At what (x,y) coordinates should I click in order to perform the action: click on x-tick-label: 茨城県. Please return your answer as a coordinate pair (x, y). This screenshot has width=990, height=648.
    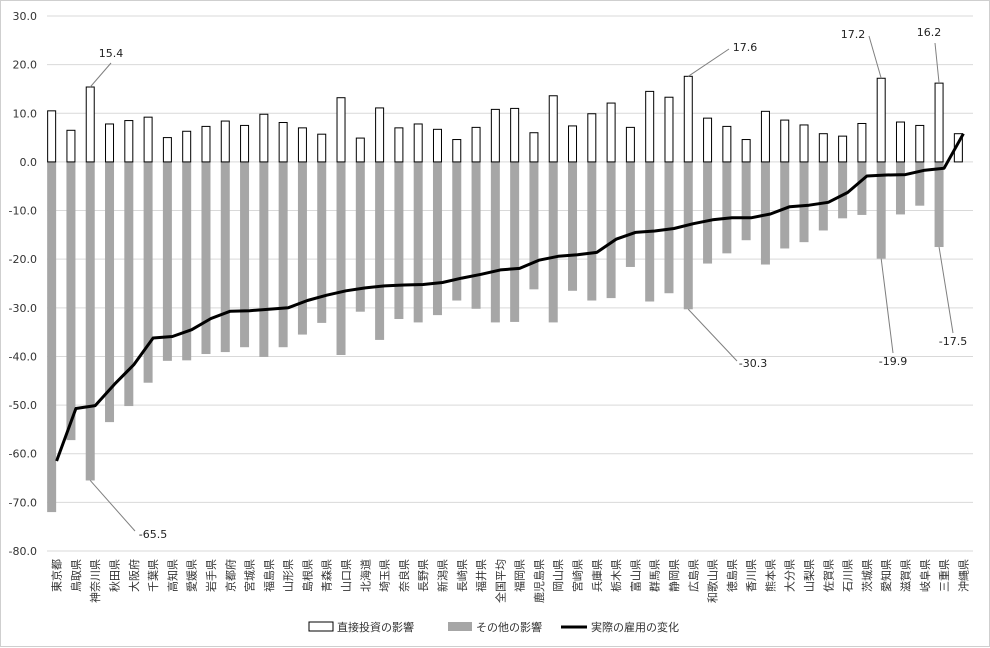
    Looking at the image, I should click on (867, 575).